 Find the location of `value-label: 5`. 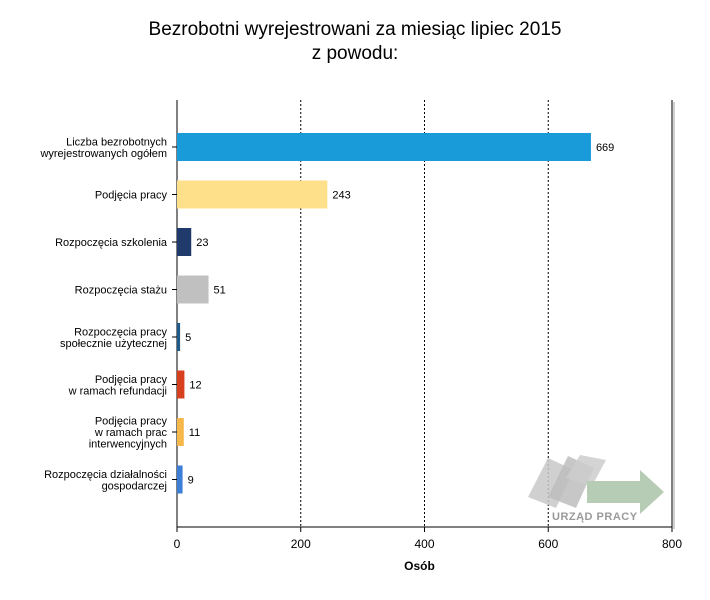

value-label: 5 is located at coordinates (188, 338).